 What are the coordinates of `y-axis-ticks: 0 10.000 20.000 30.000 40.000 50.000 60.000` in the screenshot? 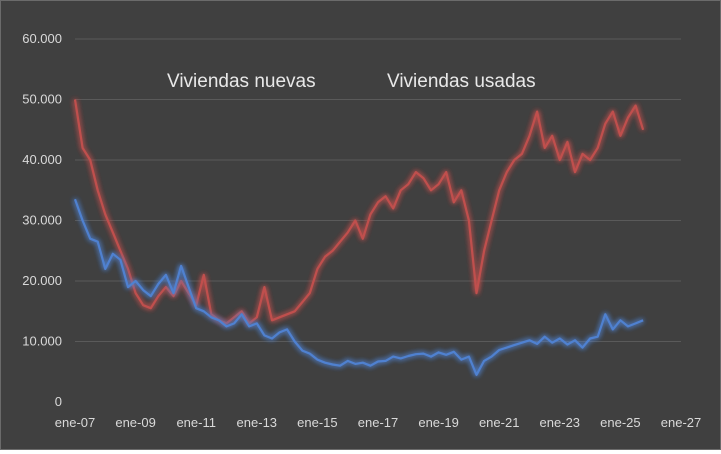 It's located at (42, 220).